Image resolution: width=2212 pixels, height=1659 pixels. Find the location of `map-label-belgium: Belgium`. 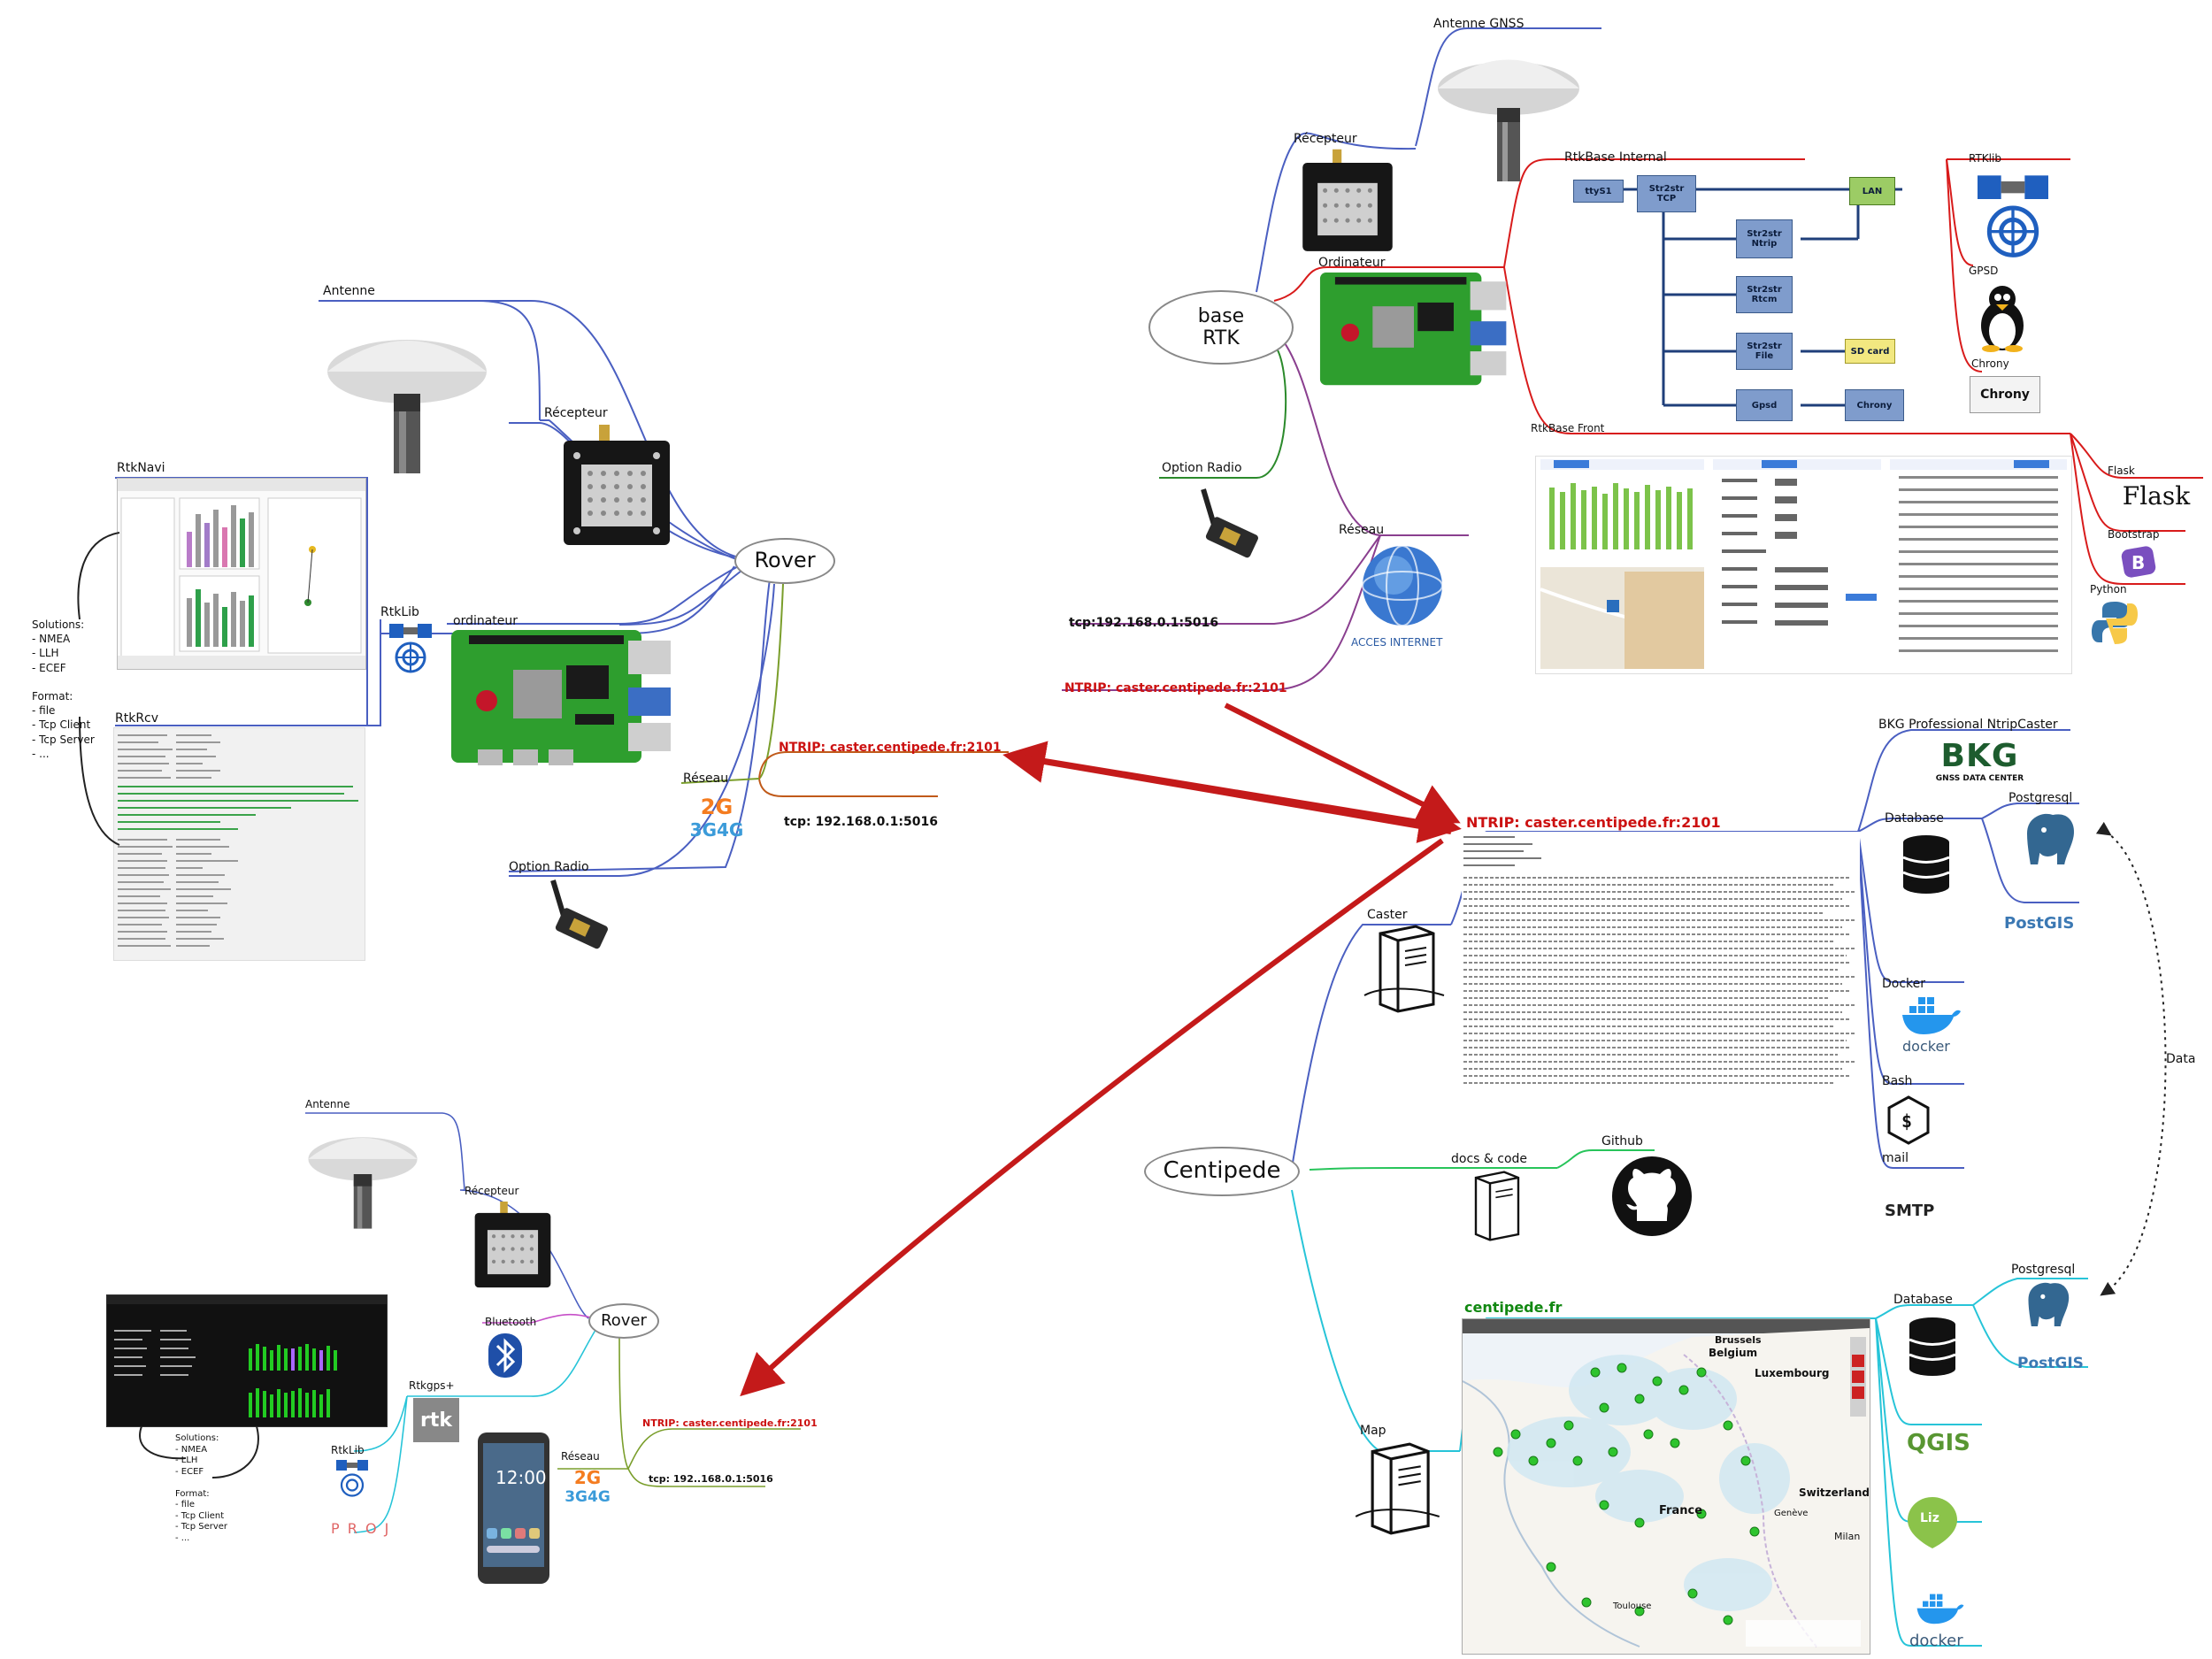

map-label-belgium: Belgium is located at coordinates (1734, 1353).